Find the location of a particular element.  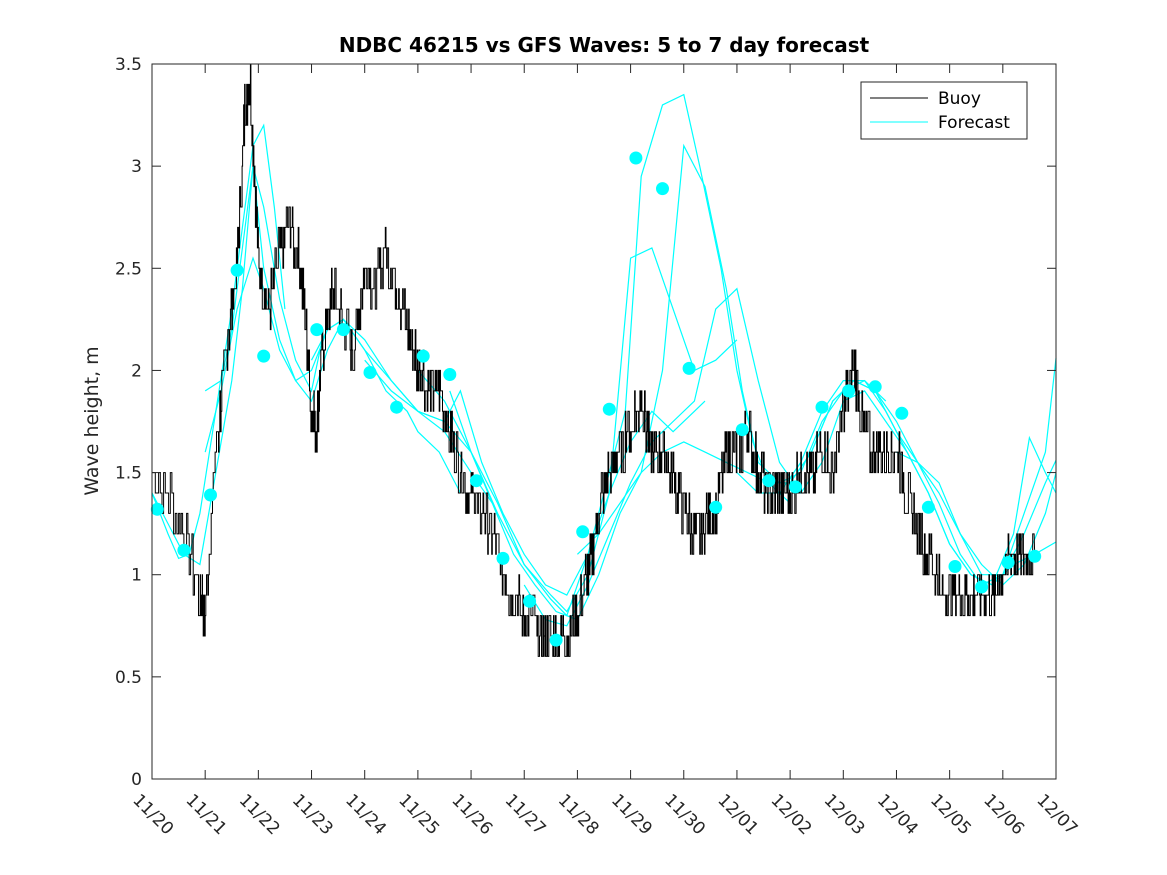

y-tick-label: 2 is located at coordinates (136, 371).